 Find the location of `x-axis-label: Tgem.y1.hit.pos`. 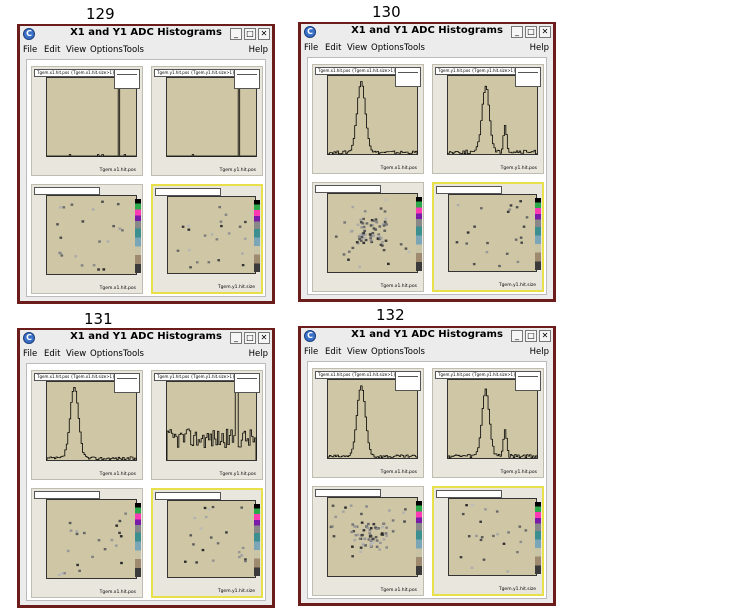

x-axis-label: Tgem.y1.hit.pos is located at coordinates (518, 472).